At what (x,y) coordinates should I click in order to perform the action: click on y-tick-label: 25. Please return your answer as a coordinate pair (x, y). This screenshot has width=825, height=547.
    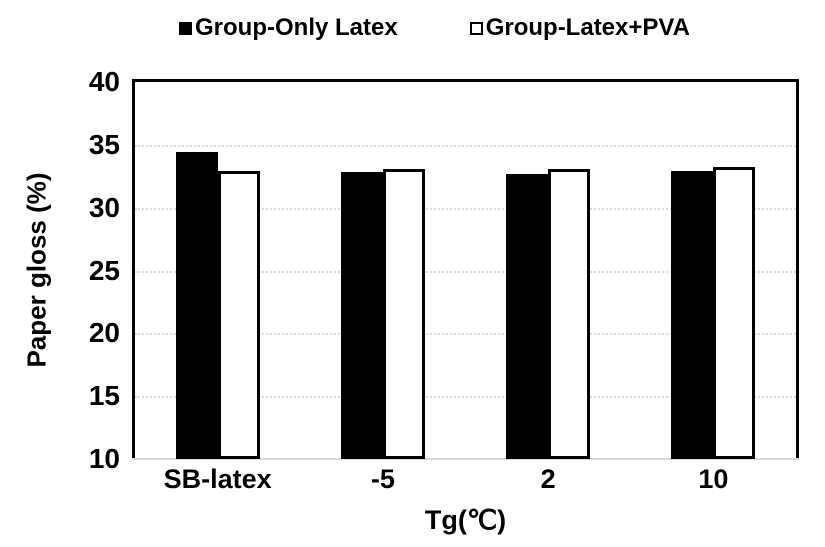
    Looking at the image, I should click on (104, 270).